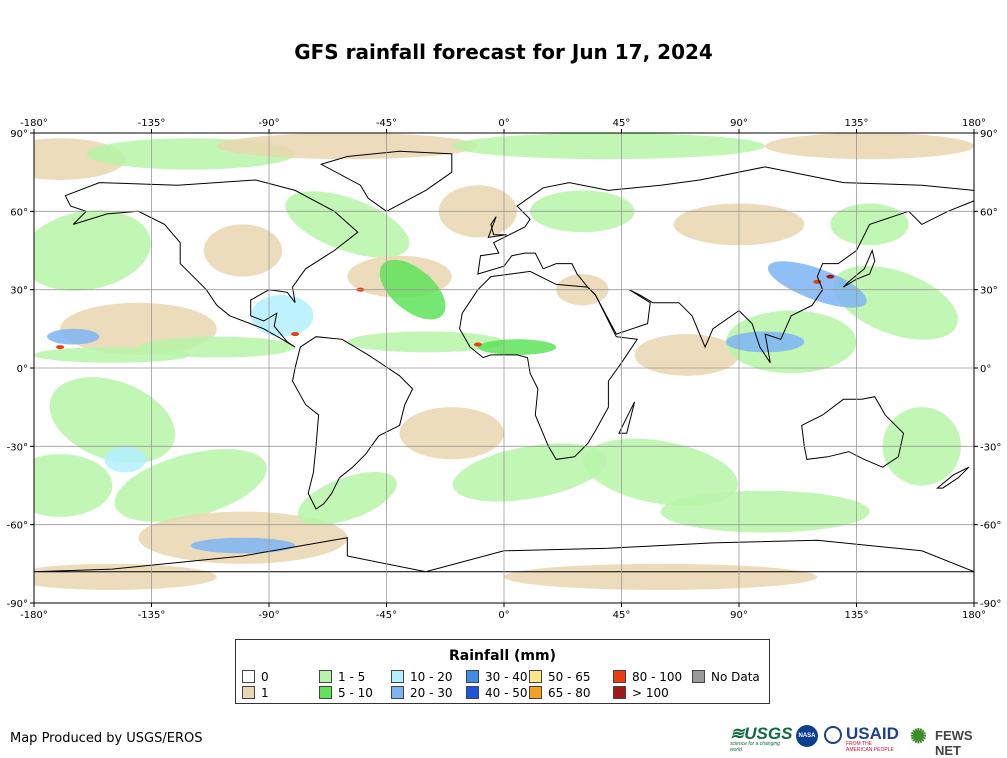  What do you see at coordinates (19, 212) in the screenshot?
I see `lat-tick-label-left: 60°` at bounding box center [19, 212].